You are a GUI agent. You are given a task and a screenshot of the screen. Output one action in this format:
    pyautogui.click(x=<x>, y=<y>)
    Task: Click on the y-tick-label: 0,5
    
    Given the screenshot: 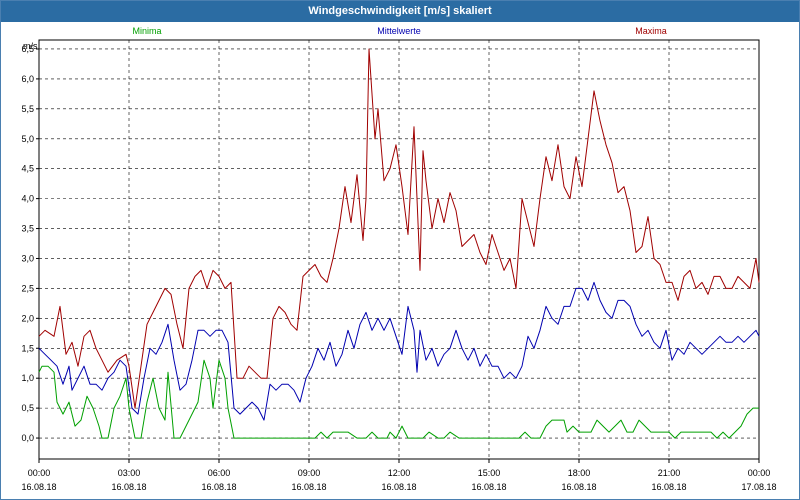 What is the action you would take?
    pyautogui.click(x=27, y=408)
    